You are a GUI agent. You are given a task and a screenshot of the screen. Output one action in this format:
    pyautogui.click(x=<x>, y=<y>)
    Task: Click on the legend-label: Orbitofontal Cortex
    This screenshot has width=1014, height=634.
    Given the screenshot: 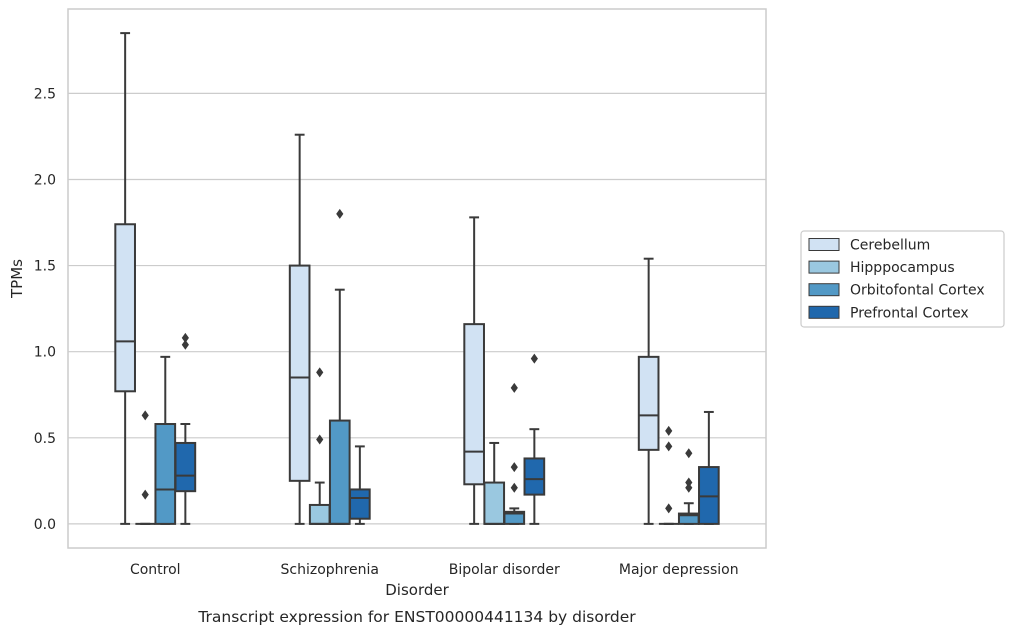 What is the action you would take?
    pyautogui.click(x=917, y=291)
    